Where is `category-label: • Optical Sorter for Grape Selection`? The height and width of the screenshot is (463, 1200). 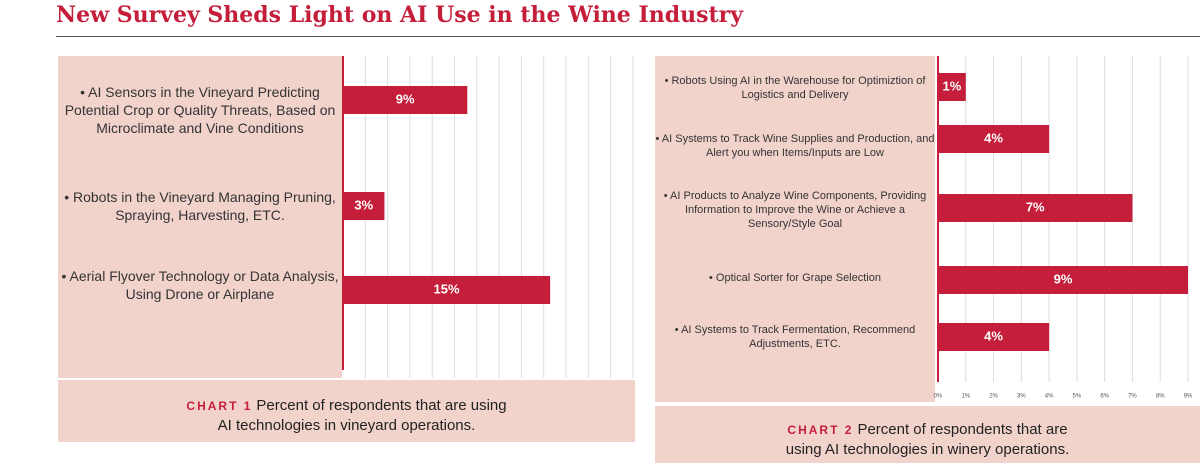 category-label: • Optical Sorter for Grape Selection is located at coordinates (795, 278).